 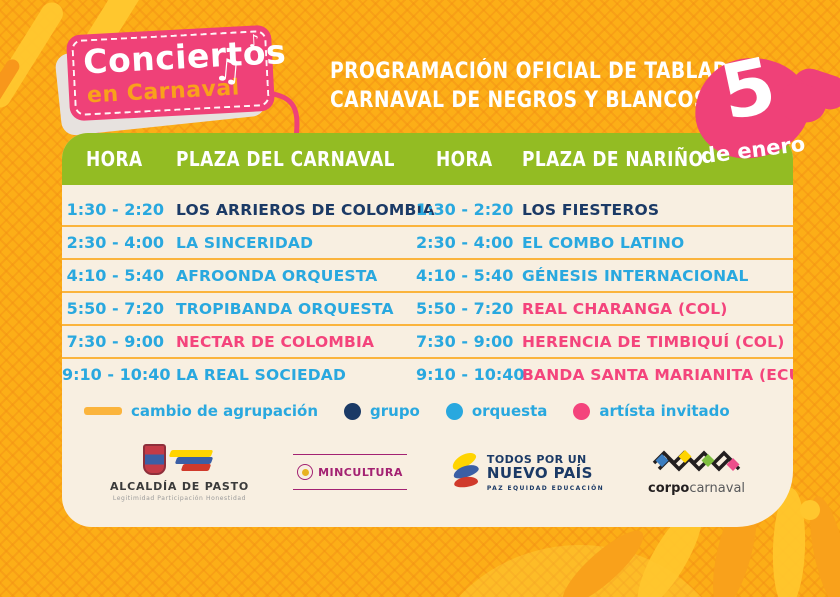 I want to click on nuevo-pais-line1: TODOS POR UN, so click(x=536, y=459).